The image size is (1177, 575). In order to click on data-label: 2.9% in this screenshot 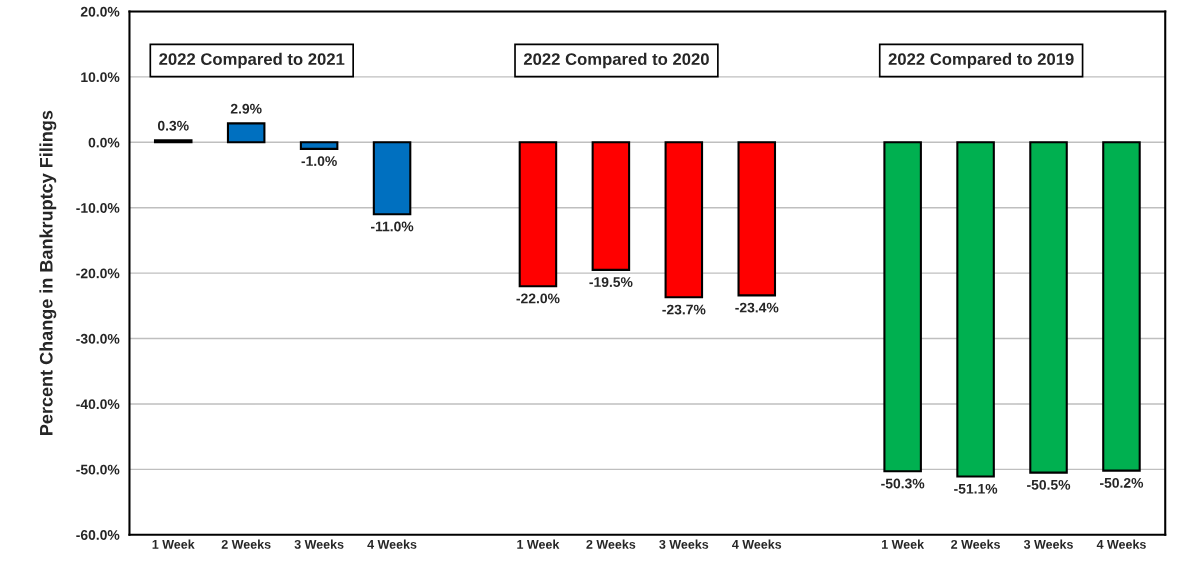, I will do `click(246, 108)`.